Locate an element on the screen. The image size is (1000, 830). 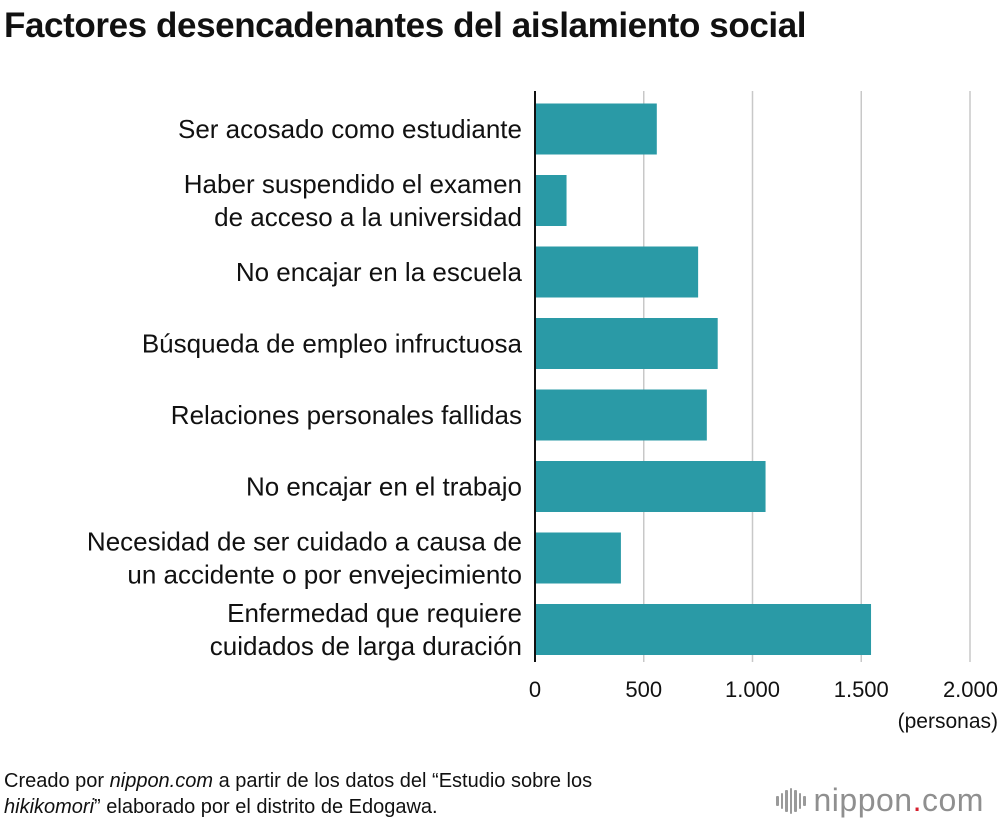
x-tick-label: 500 is located at coordinates (643, 689).